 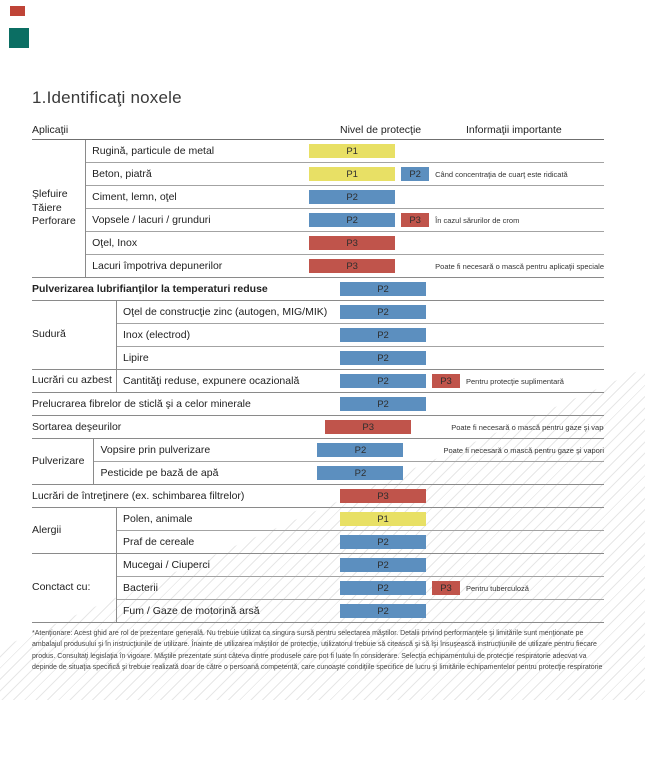 I want to click on header-important-info: Informaţii importante, so click(x=514, y=130).